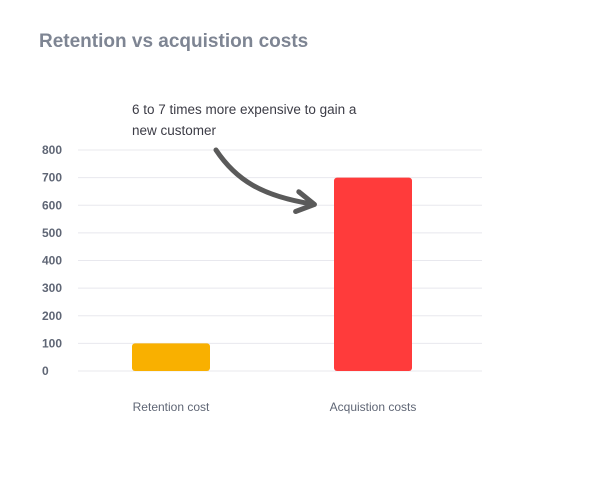  Describe the element at coordinates (174, 41) in the screenshot. I see `chart-title: Retention vs acquistion costs` at that location.